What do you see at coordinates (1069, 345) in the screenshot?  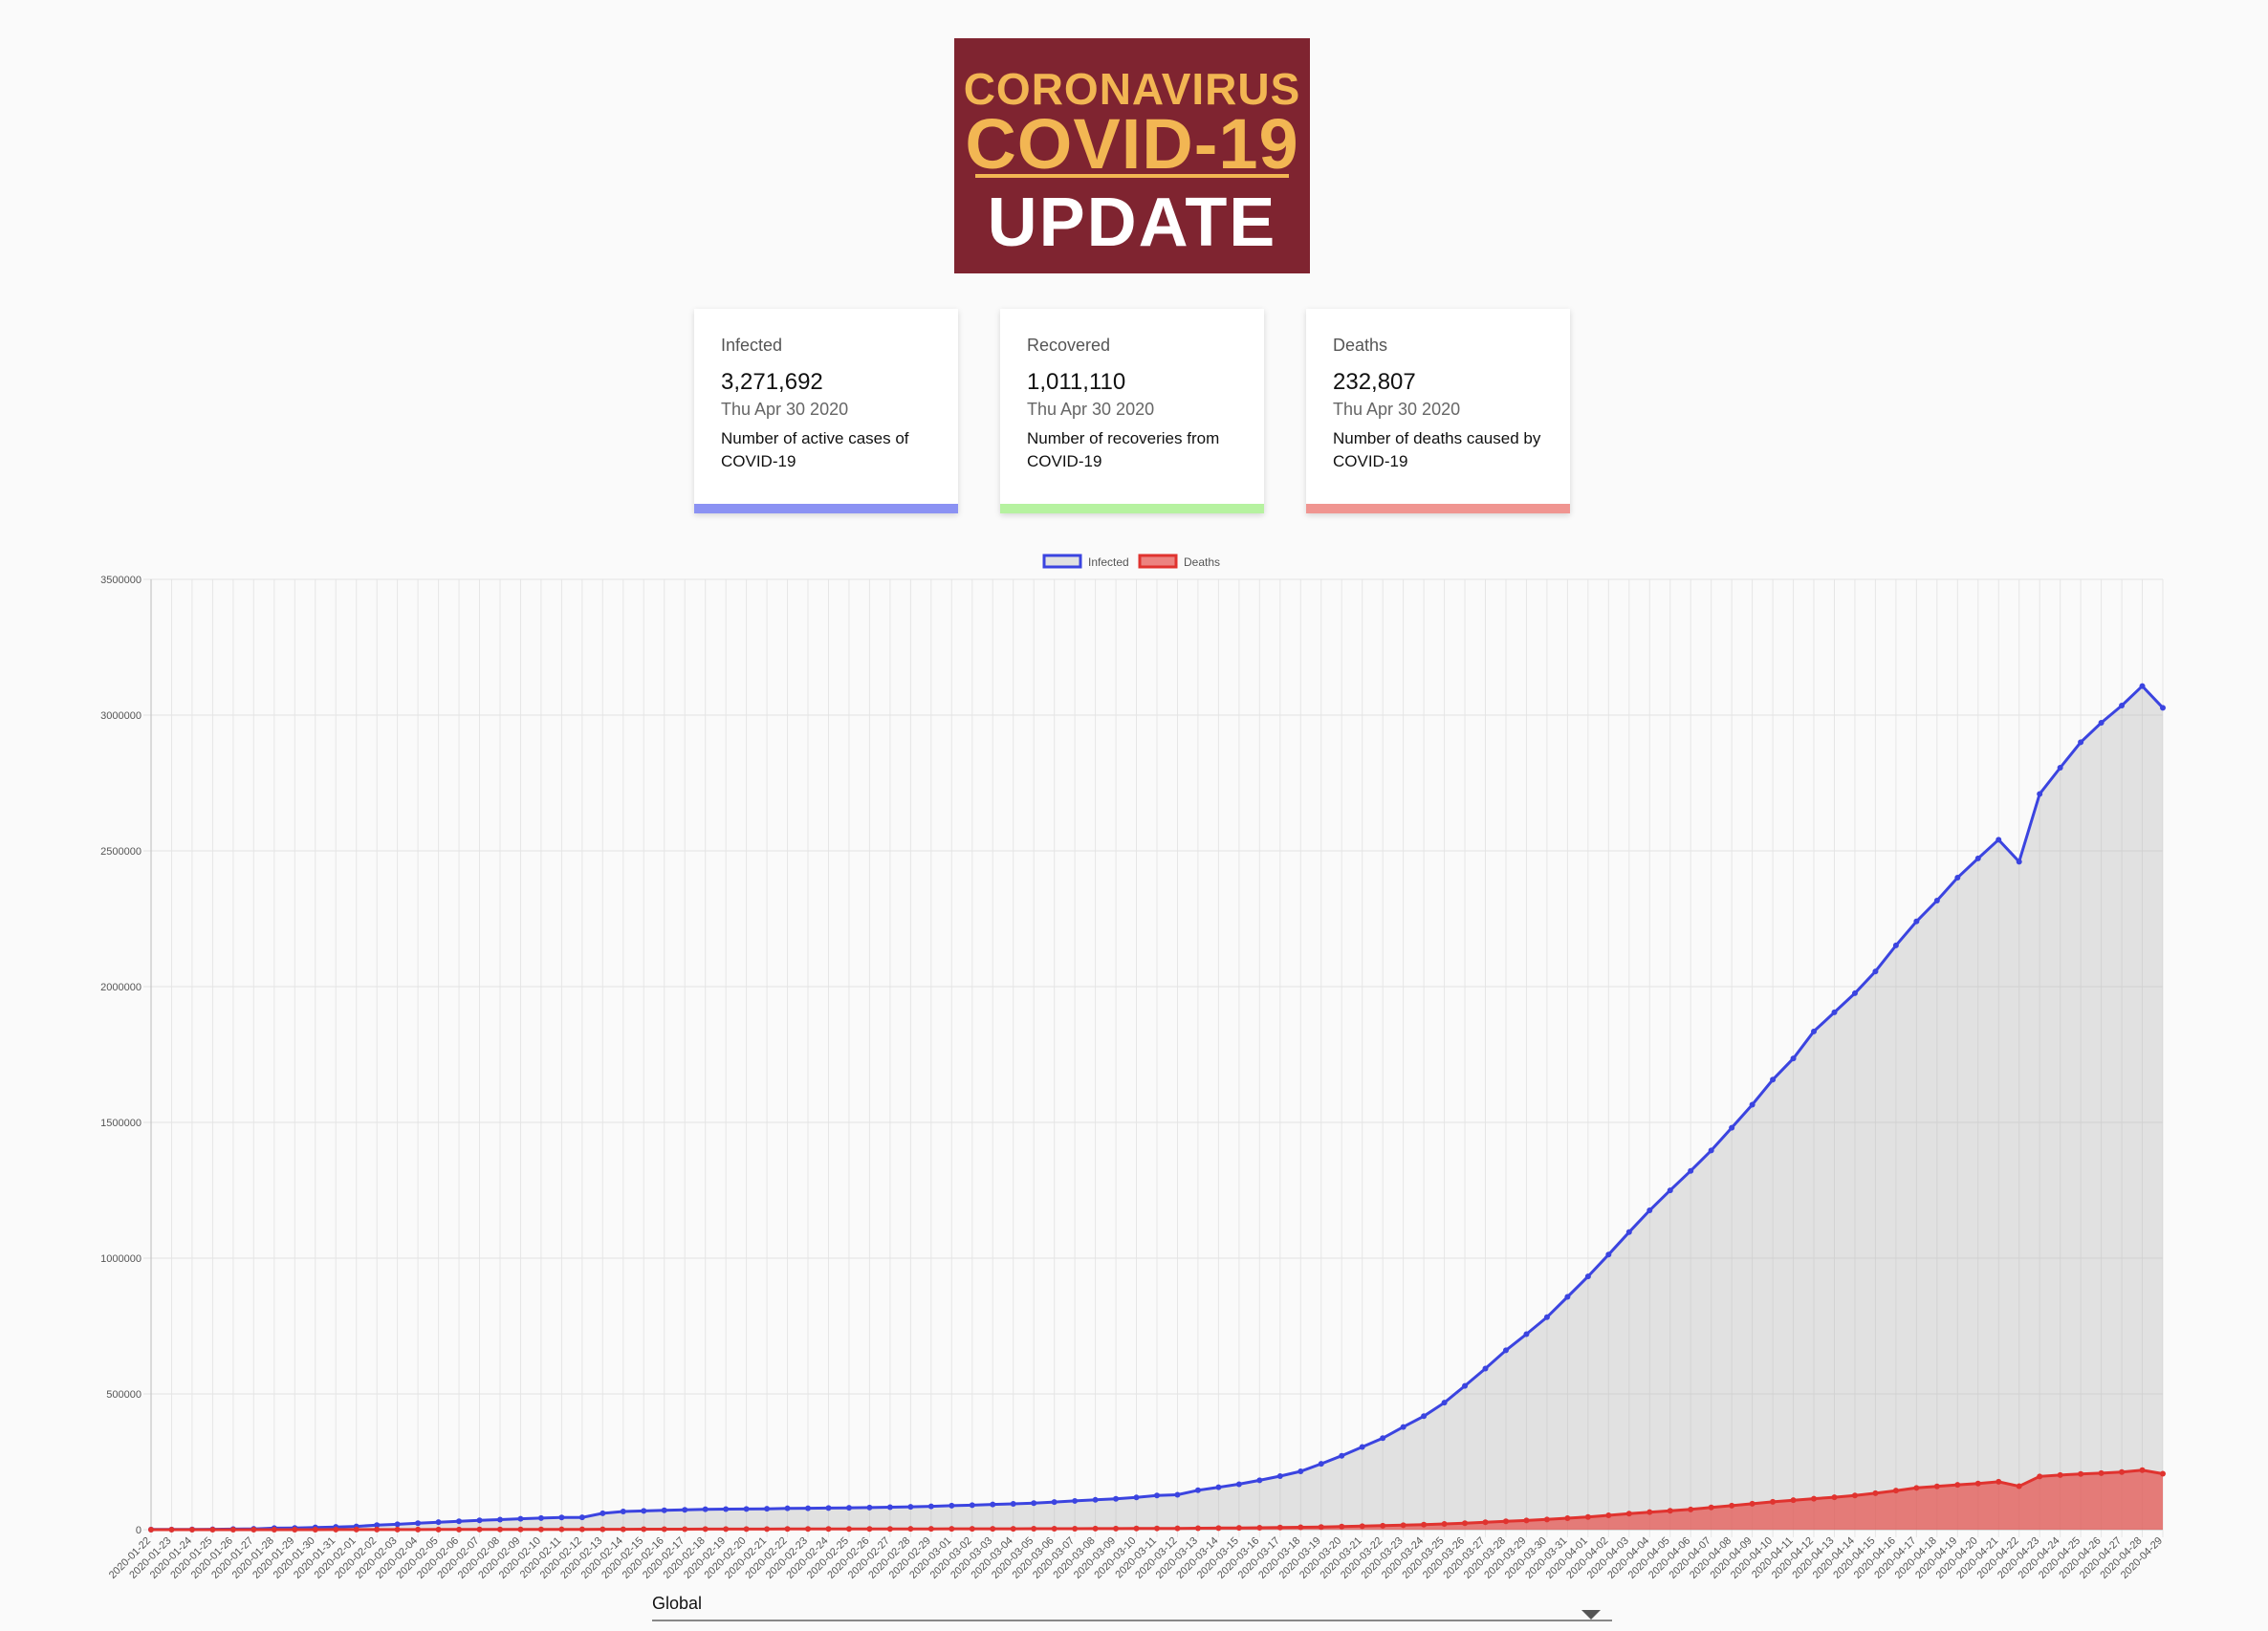 I see `card-title: Recovered` at bounding box center [1069, 345].